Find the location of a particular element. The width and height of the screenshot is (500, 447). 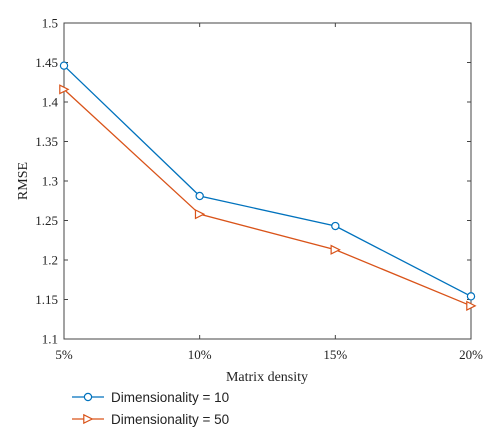

y-tick-label: 1.25 is located at coordinates (46, 220).